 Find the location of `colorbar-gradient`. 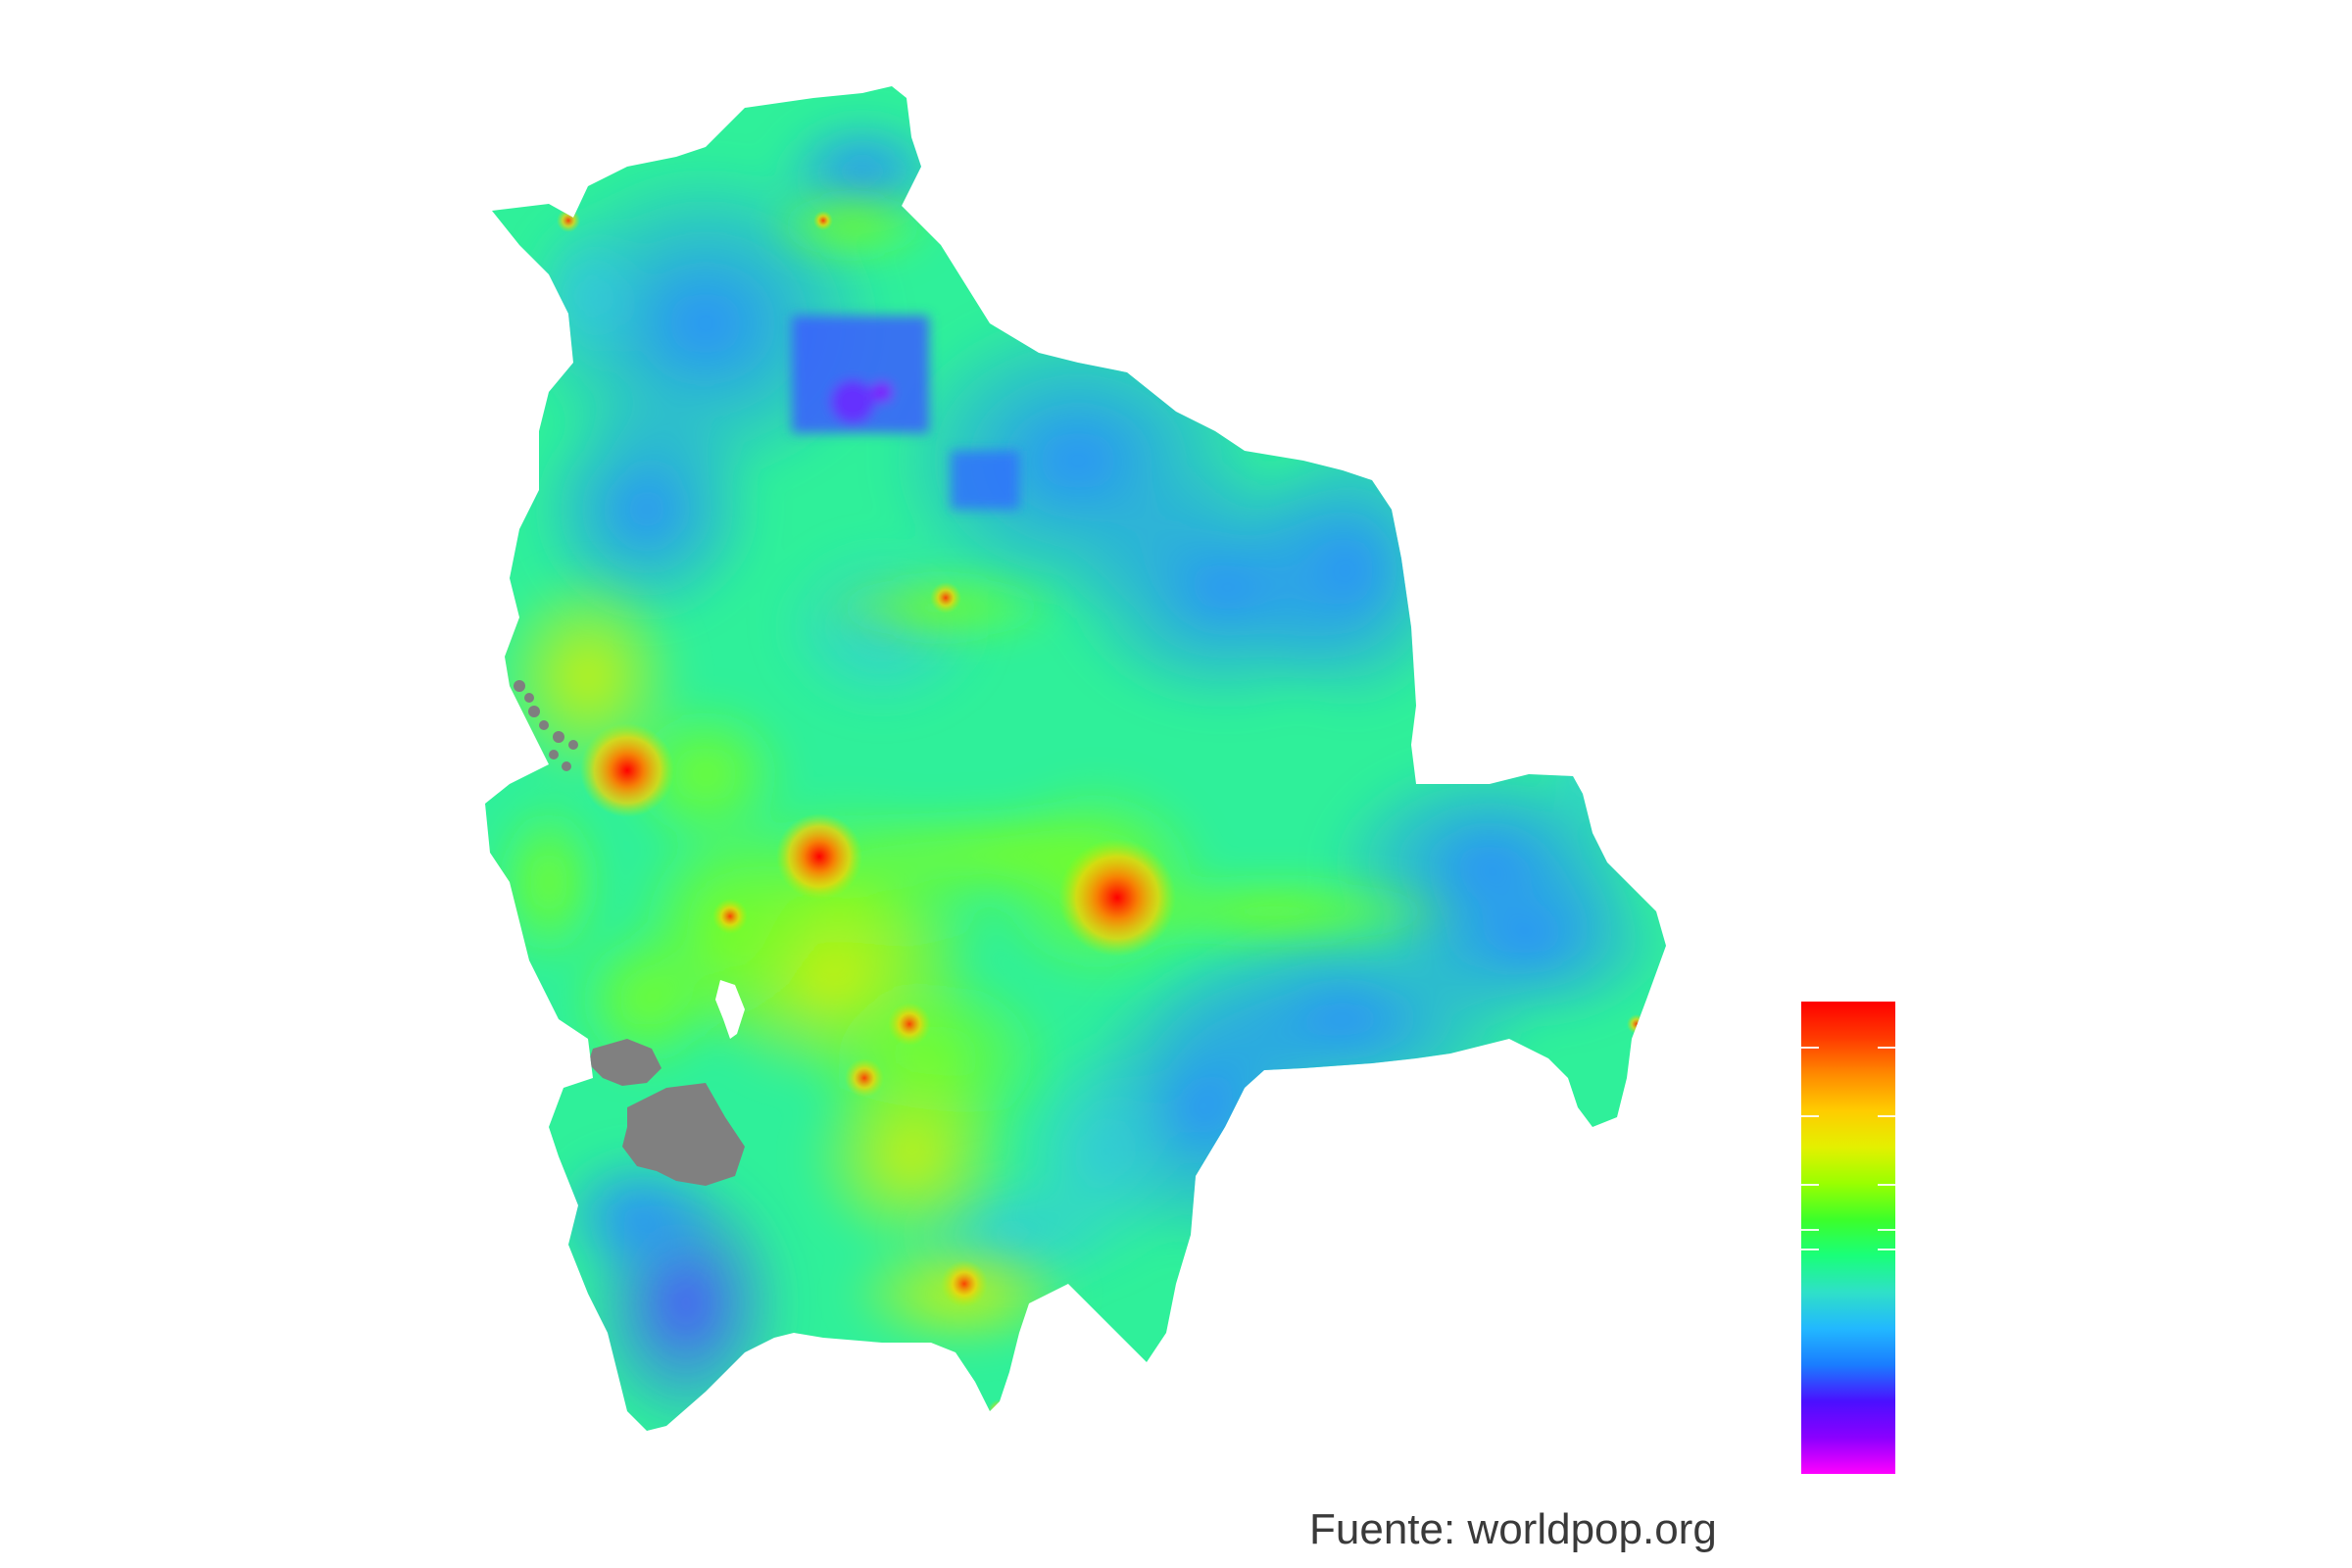

colorbar-gradient is located at coordinates (1848, 1238).